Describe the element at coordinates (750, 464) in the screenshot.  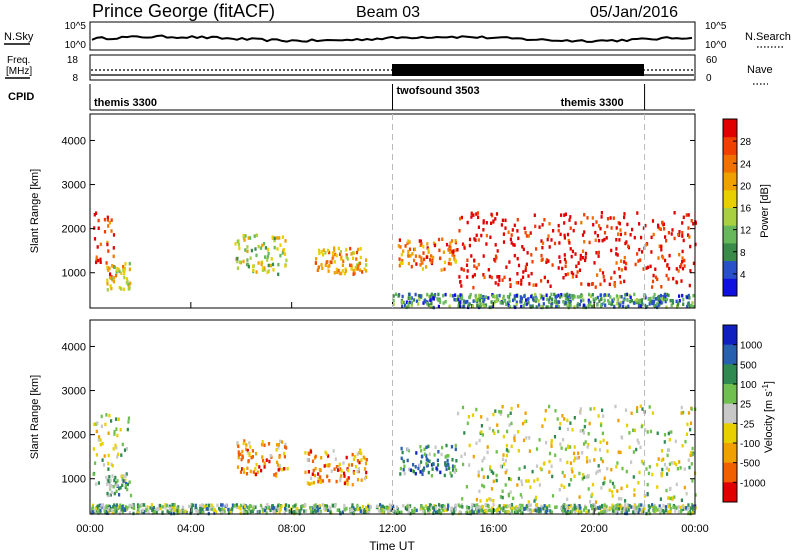
I see `colorbar-tick-label: -500` at that location.